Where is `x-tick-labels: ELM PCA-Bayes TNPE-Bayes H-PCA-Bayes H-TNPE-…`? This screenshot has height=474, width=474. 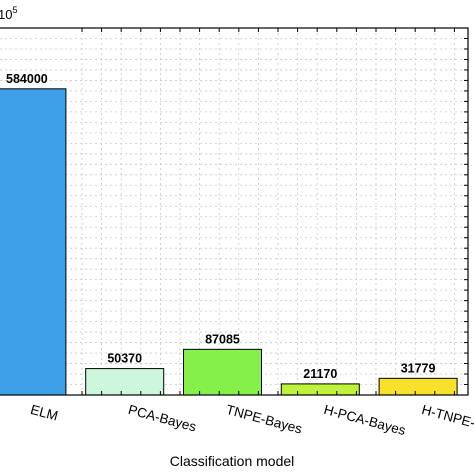 x-tick-labels: ELM PCA-Bayes TNPE-Bayes H-PCA-Bayes H-TNPE-… is located at coordinates (251, 421).